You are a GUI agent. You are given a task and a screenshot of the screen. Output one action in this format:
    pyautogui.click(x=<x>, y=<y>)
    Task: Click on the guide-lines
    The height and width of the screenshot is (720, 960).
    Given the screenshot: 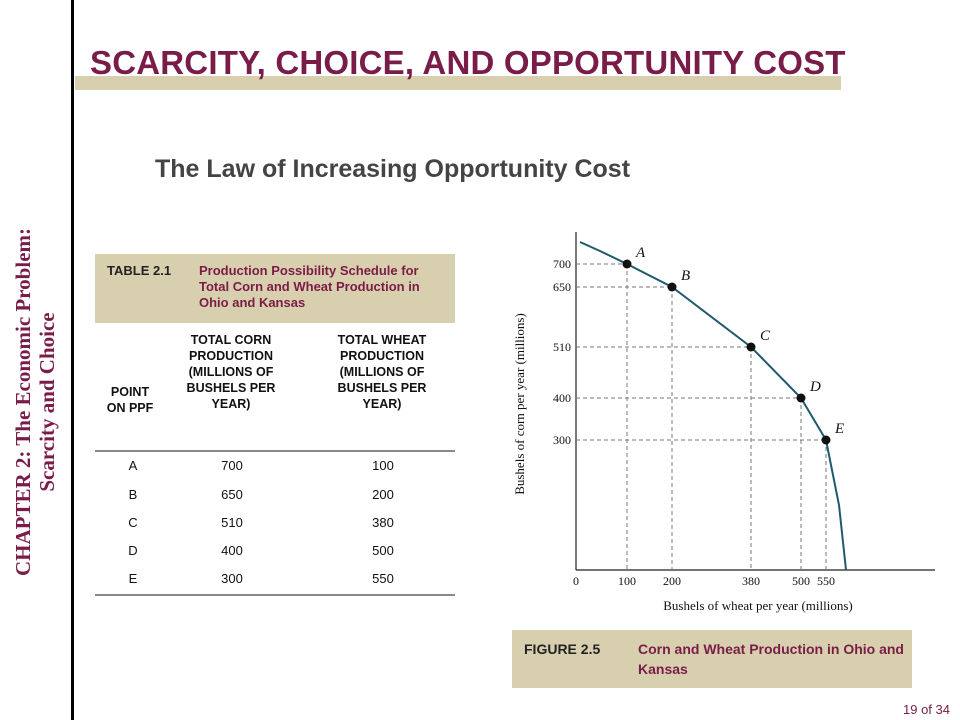 What is the action you would take?
    pyautogui.click(x=701, y=416)
    